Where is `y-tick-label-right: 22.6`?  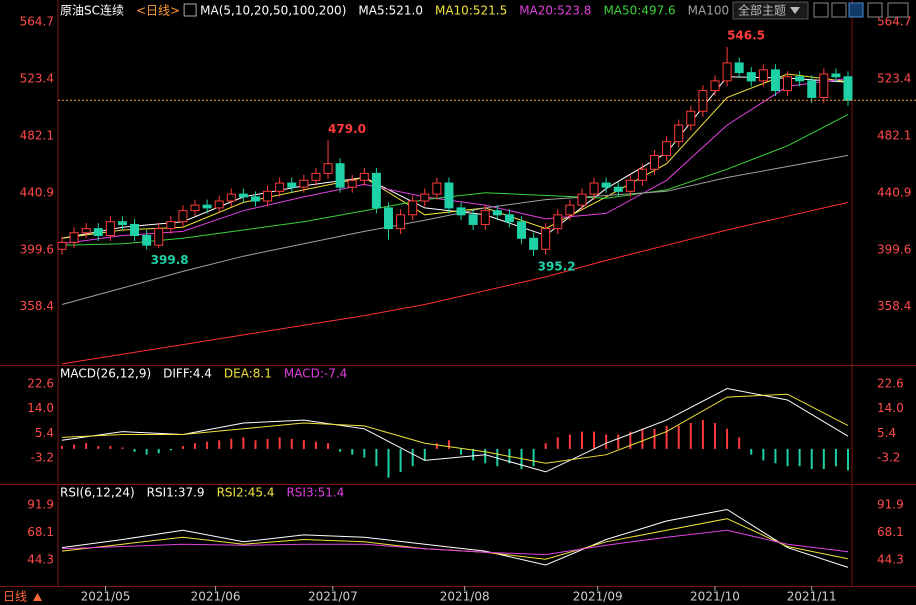 y-tick-label-right: 22.6 is located at coordinates (890, 383).